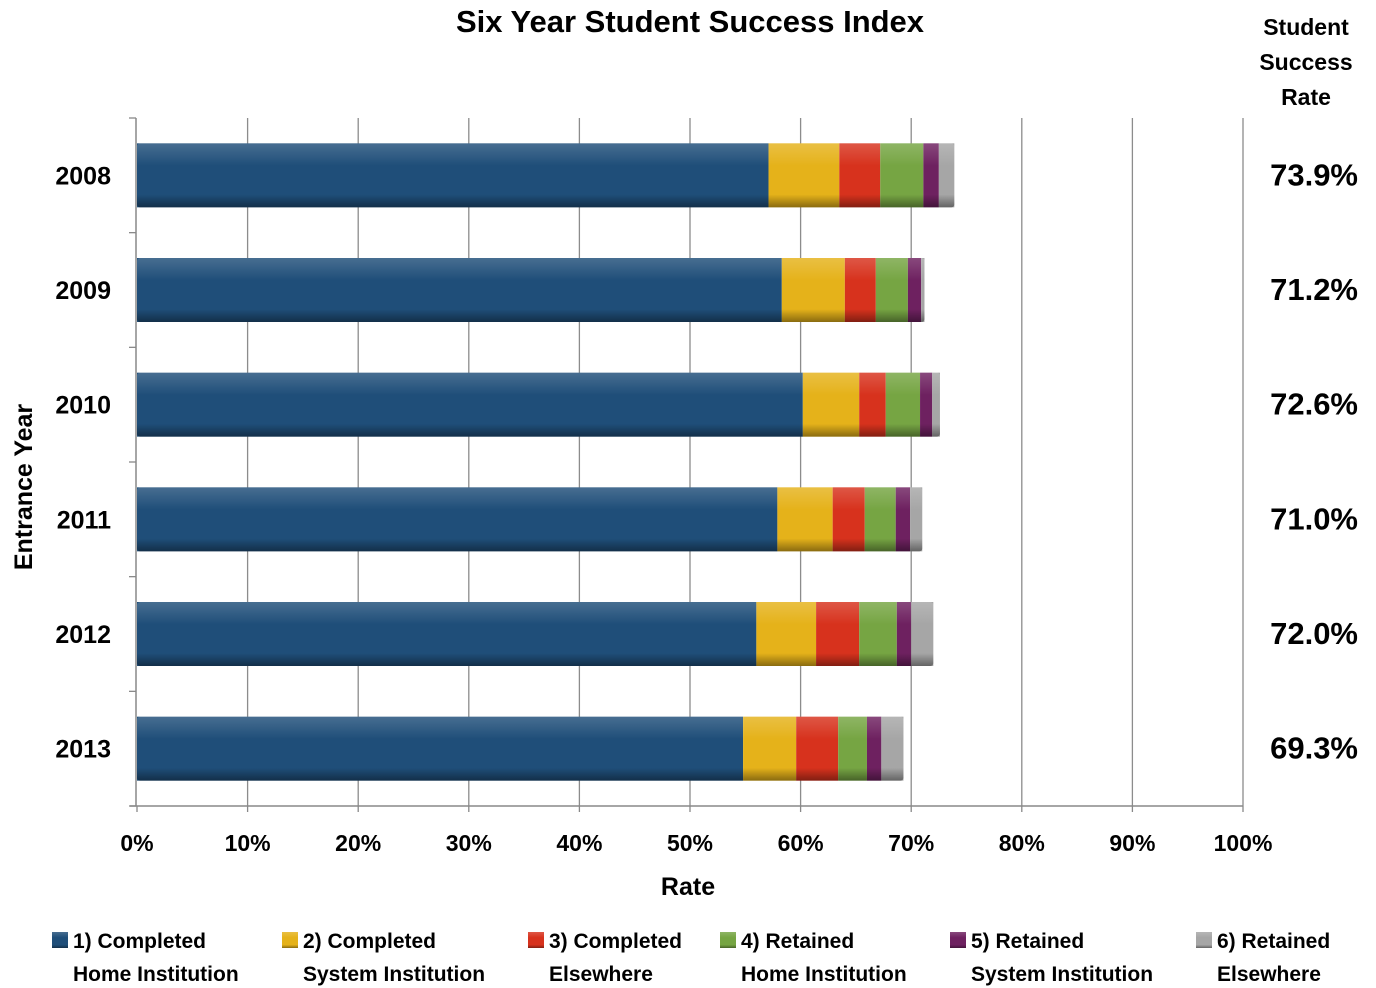  I want to click on rate-header-line-2: Success, so click(1305, 62).